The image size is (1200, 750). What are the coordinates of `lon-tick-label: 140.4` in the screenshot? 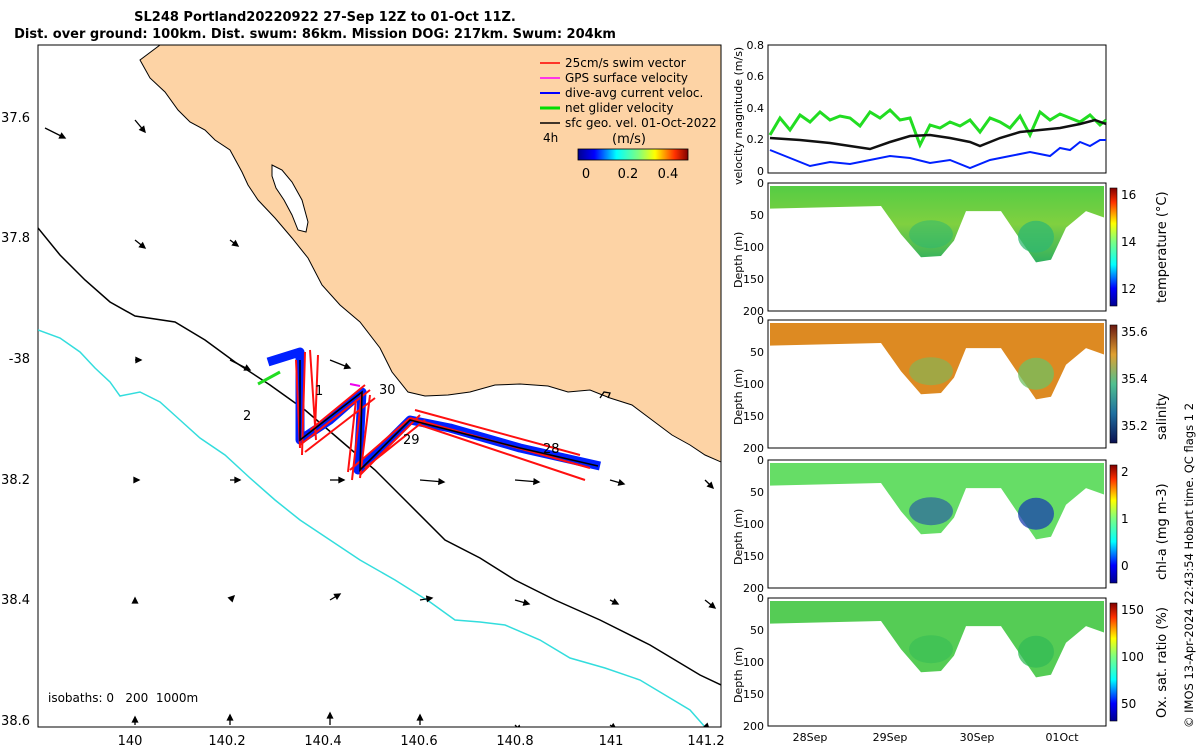 It's located at (322, 741).